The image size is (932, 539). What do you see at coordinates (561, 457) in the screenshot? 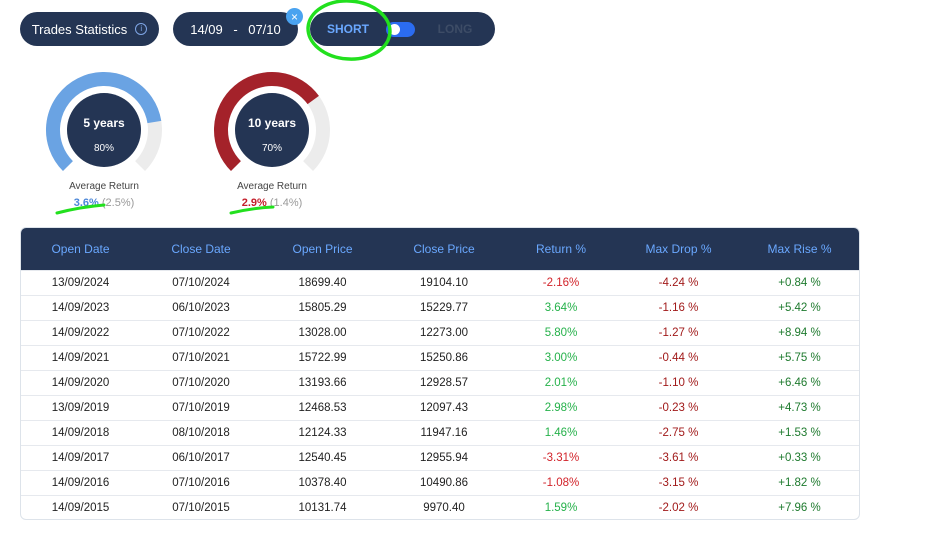
I see `cell-return: -3.31%` at bounding box center [561, 457].